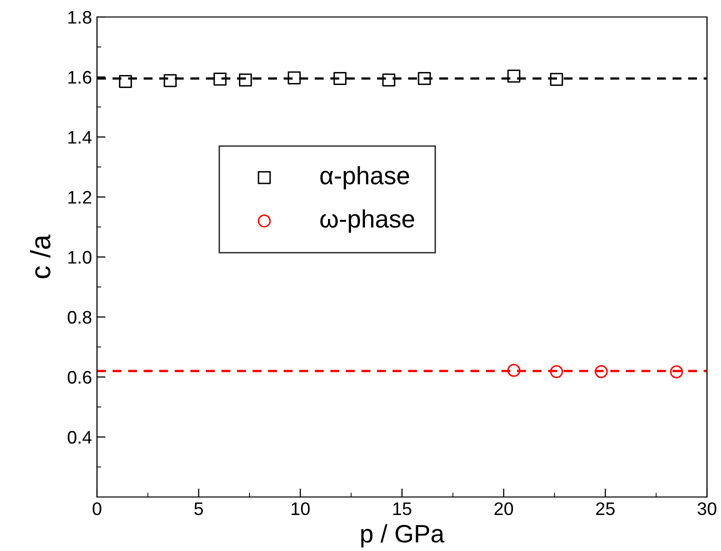  What do you see at coordinates (80, 137) in the screenshot?
I see `y-tick-label: 1.4` at bounding box center [80, 137].